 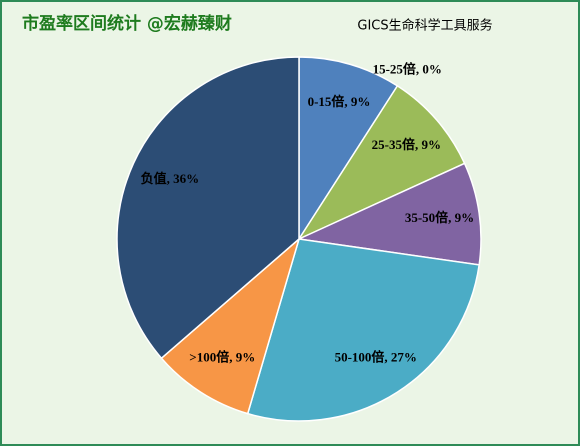 What do you see at coordinates (339, 101) in the screenshot?
I see `data-label: 0-15倍, 9%` at bounding box center [339, 101].